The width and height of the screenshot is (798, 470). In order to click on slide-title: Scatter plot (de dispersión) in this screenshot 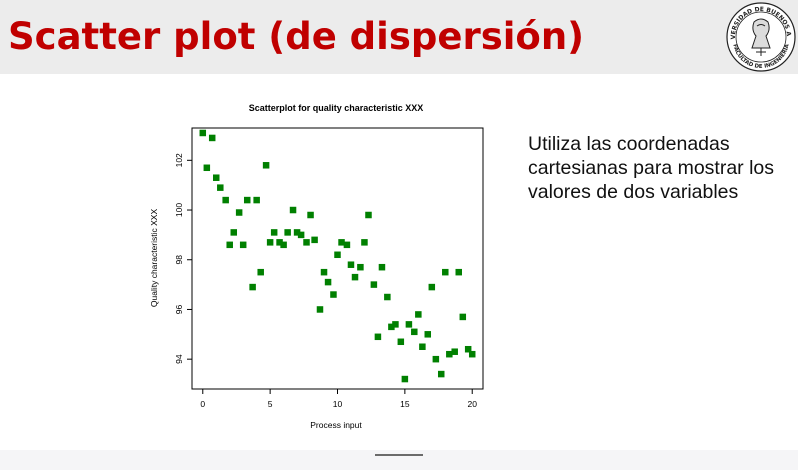, I will do `click(296, 36)`.